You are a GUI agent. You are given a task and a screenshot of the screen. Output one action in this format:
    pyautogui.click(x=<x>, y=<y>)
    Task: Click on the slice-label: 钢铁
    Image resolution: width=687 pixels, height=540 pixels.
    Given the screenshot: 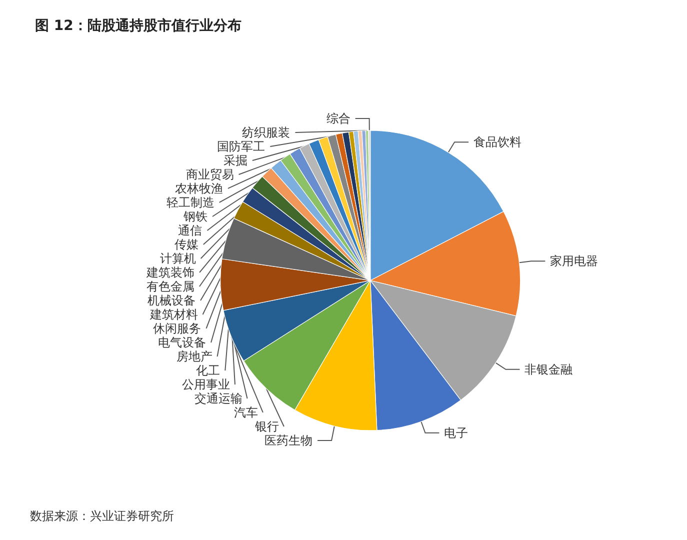 What is the action you would take?
    pyautogui.click(x=195, y=216)
    